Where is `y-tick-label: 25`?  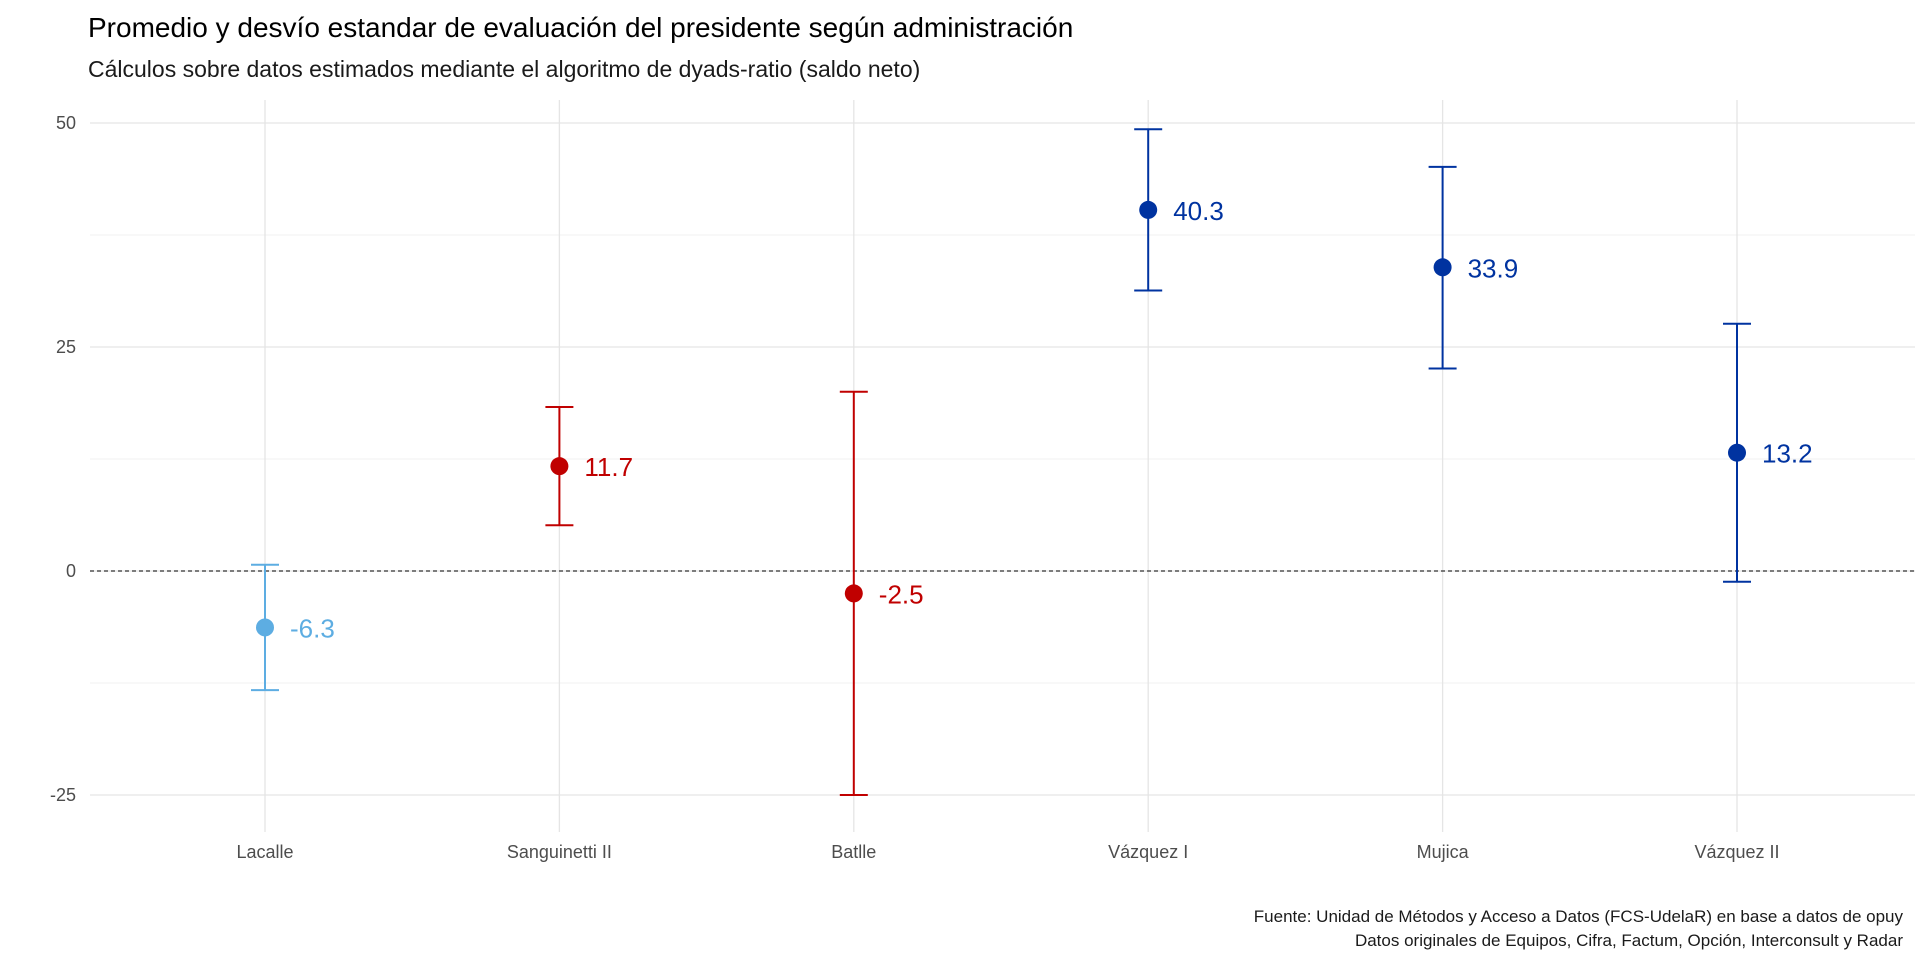 y-tick-label: 25 is located at coordinates (66, 347).